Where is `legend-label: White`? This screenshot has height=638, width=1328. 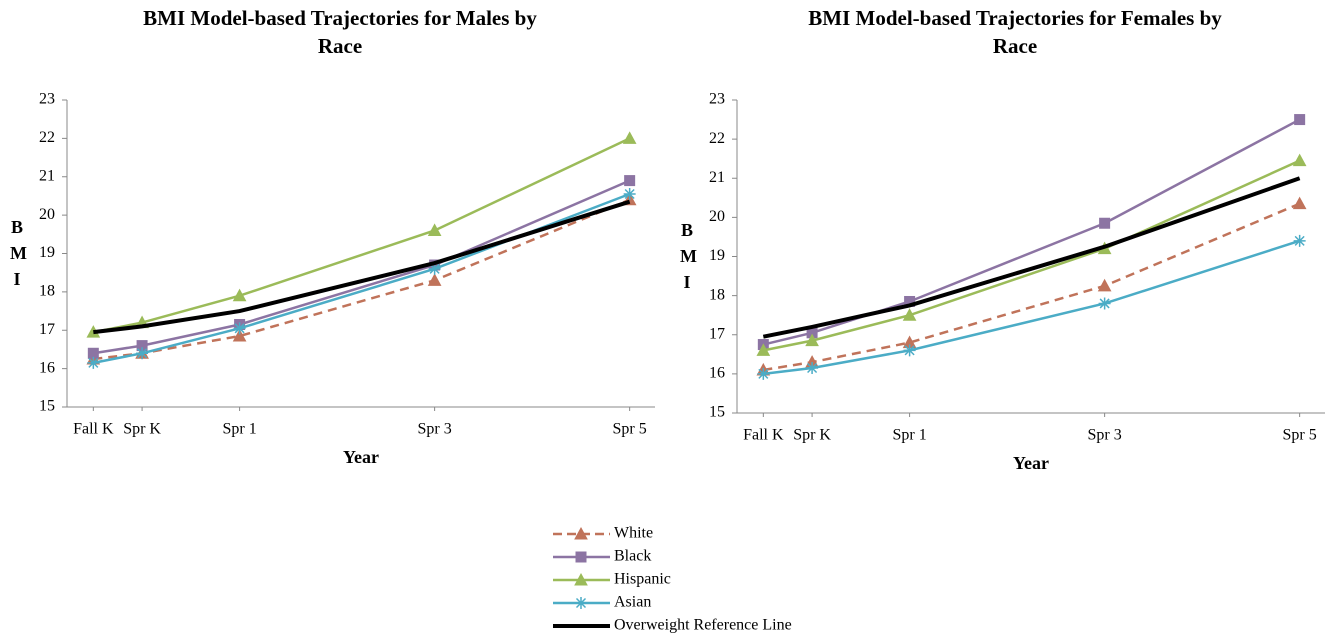
legend-label: White is located at coordinates (633, 533).